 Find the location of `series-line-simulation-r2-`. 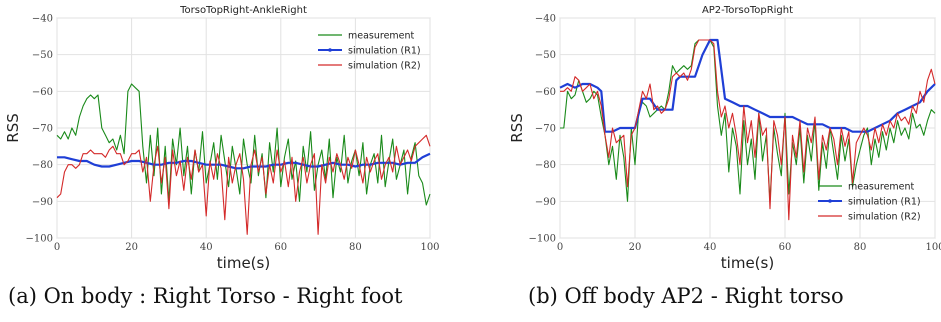

series-line-simulation-r2- is located at coordinates (243, 184).